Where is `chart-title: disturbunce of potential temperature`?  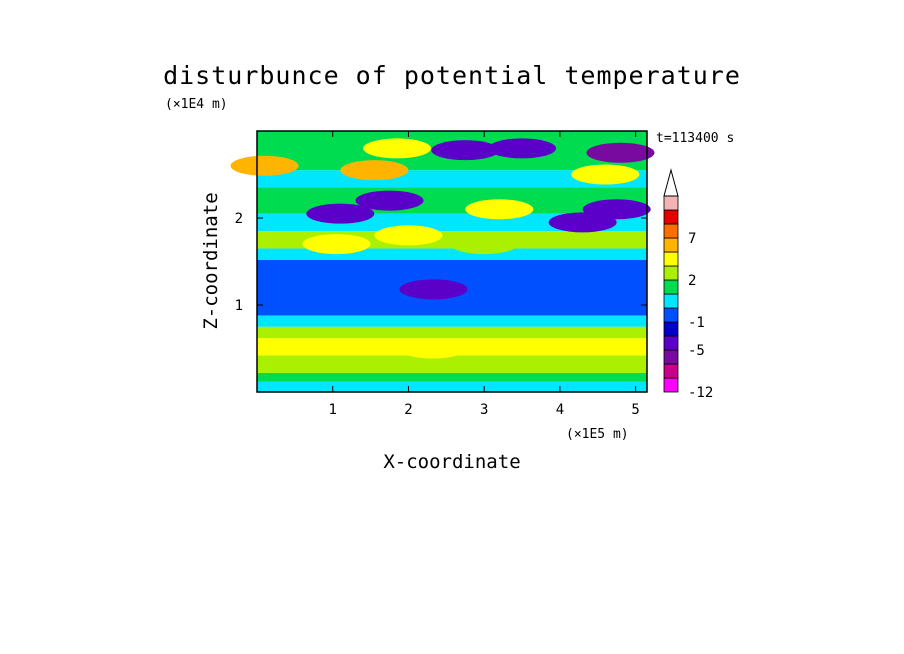 chart-title: disturbunce of potential temperature is located at coordinates (452, 75).